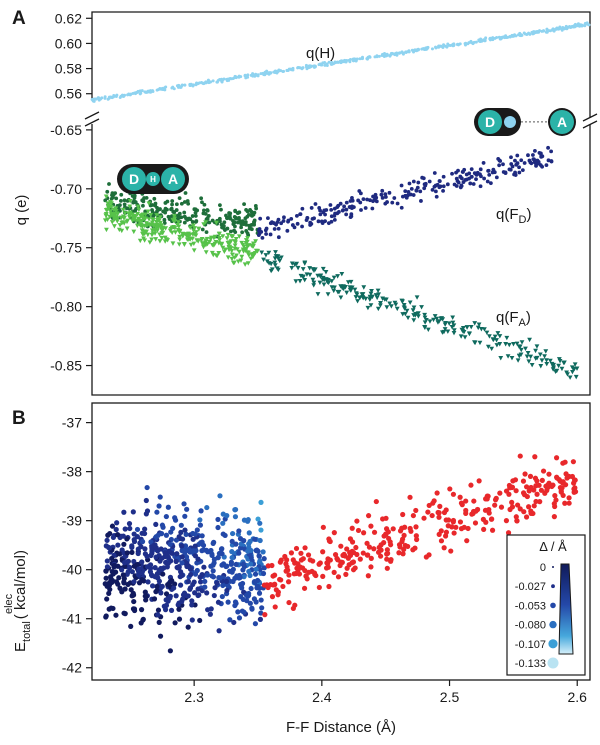  What do you see at coordinates (22, 601) in the screenshot?
I see `y-axis-label-b: Etotal ( kcal/mol)` at bounding box center [22, 601].